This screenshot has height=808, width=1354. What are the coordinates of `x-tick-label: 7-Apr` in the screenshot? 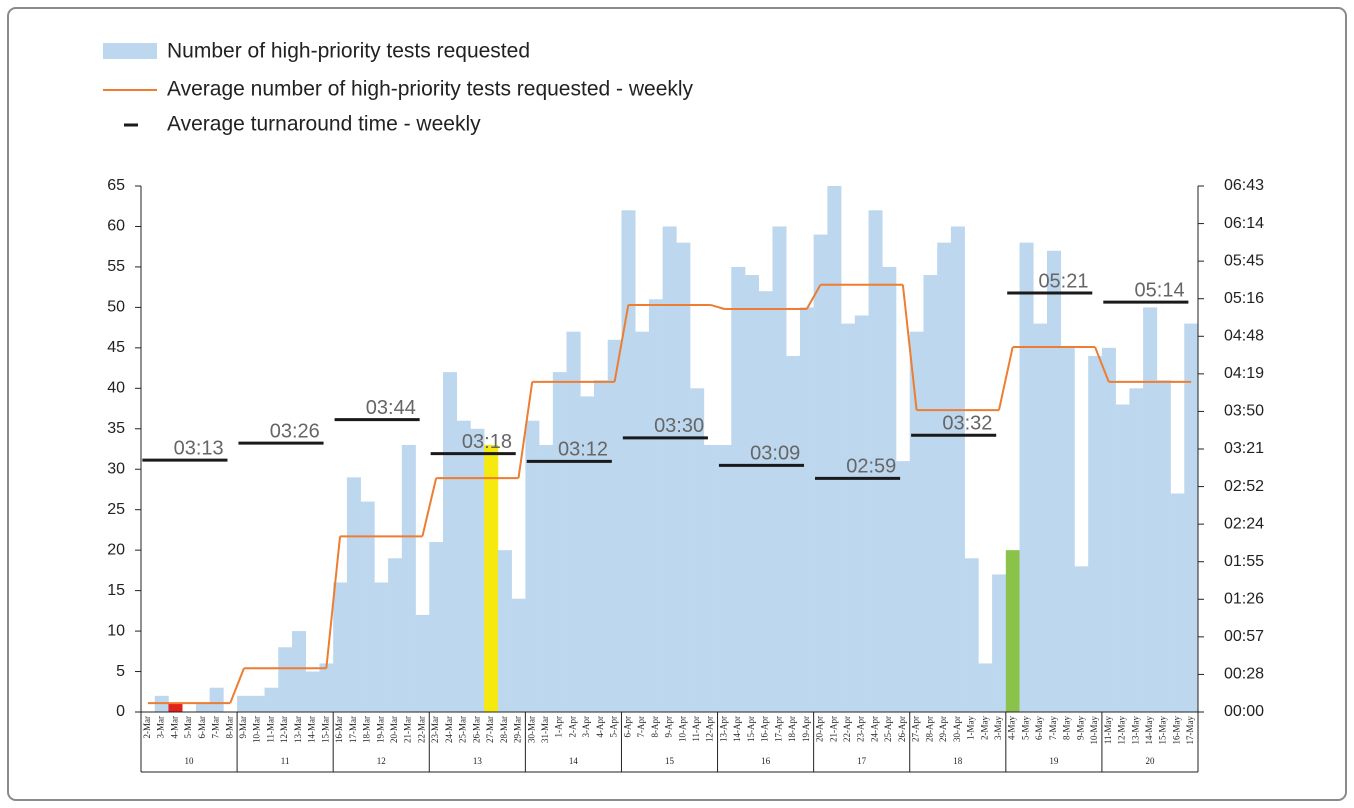 It's located at (641, 727).